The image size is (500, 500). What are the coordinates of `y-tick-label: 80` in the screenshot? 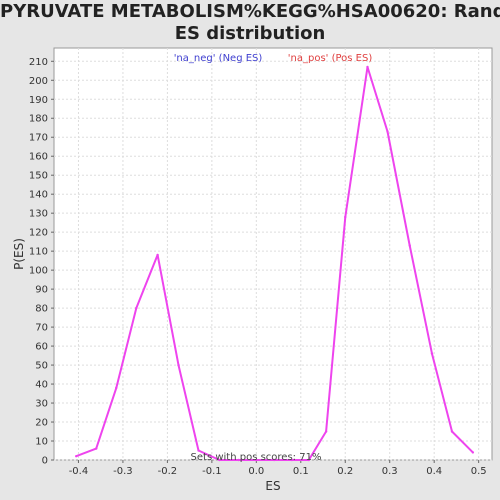 It's located at (41, 309).